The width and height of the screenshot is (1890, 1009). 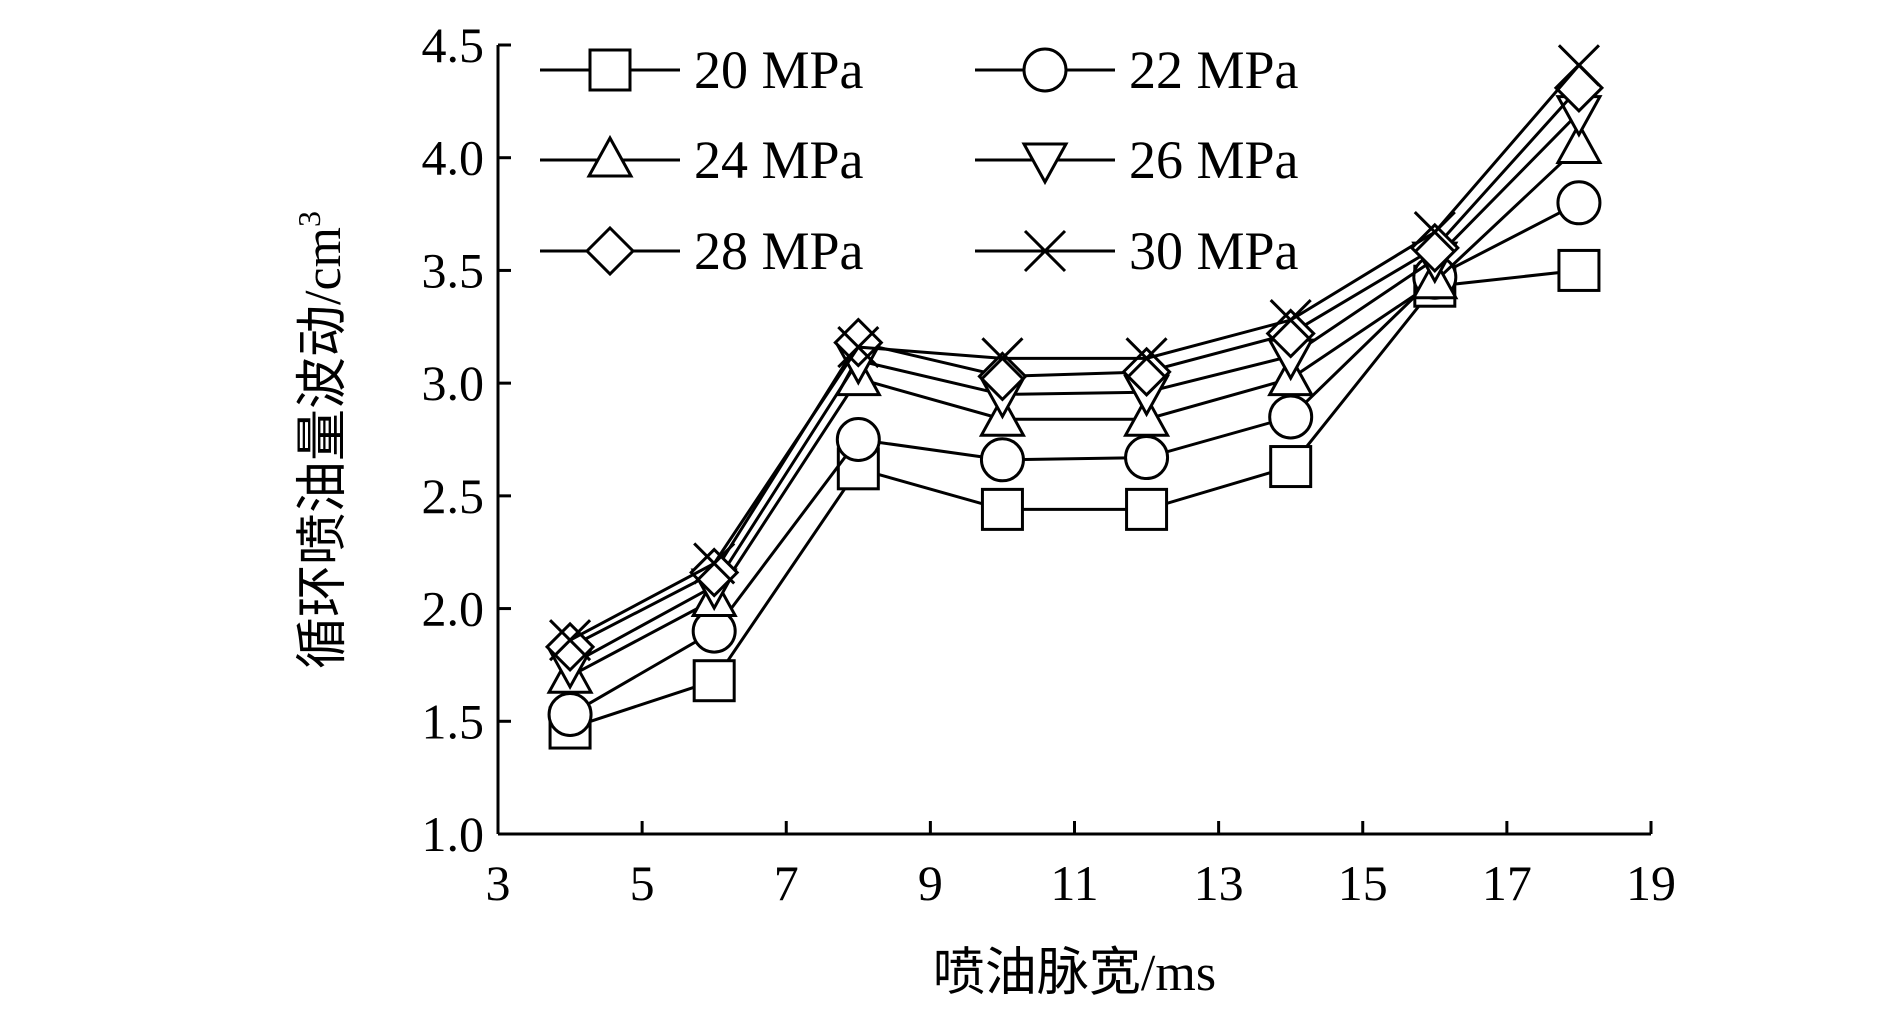 What do you see at coordinates (453, 158) in the screenshot?
I see `y-tick-label: 4.0` at bounding box center [453, 158].